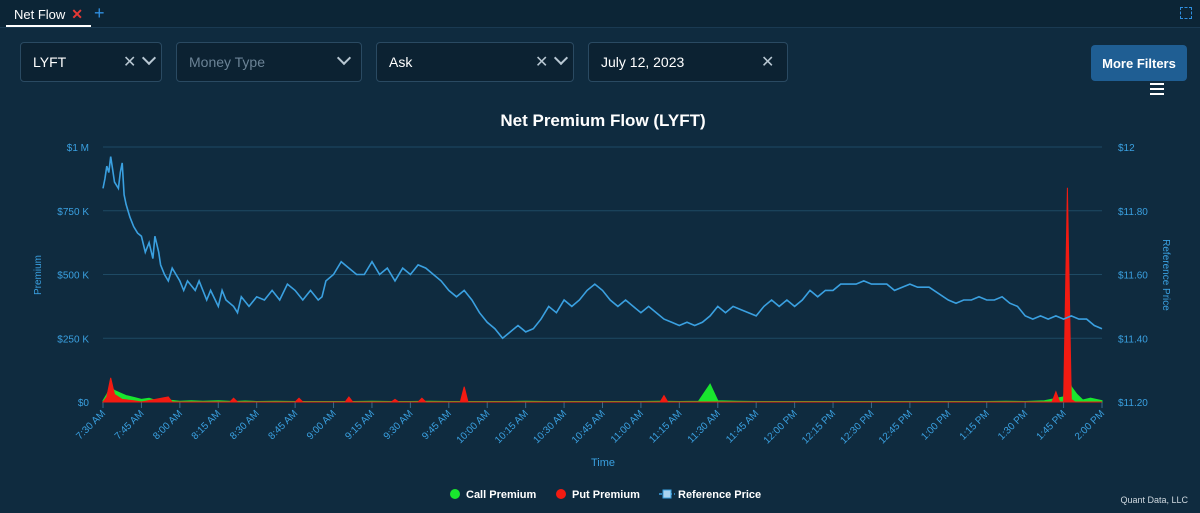 This screenshot has height=513, width=1200. What do you see at coordinates (936, 425) in the screenshot?
I see `x-tick-label: 1:00 PM` at bounding box center [936, 425].